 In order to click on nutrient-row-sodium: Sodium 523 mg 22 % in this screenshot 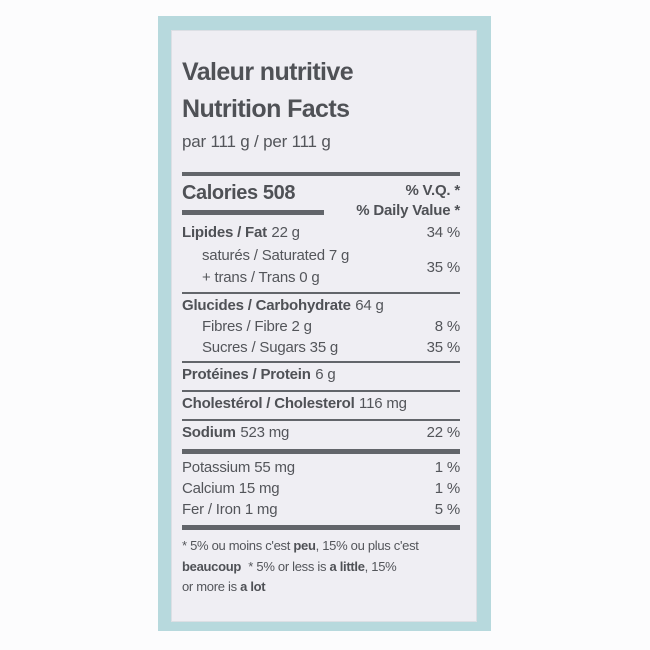, I will do `click(321, 432)`.